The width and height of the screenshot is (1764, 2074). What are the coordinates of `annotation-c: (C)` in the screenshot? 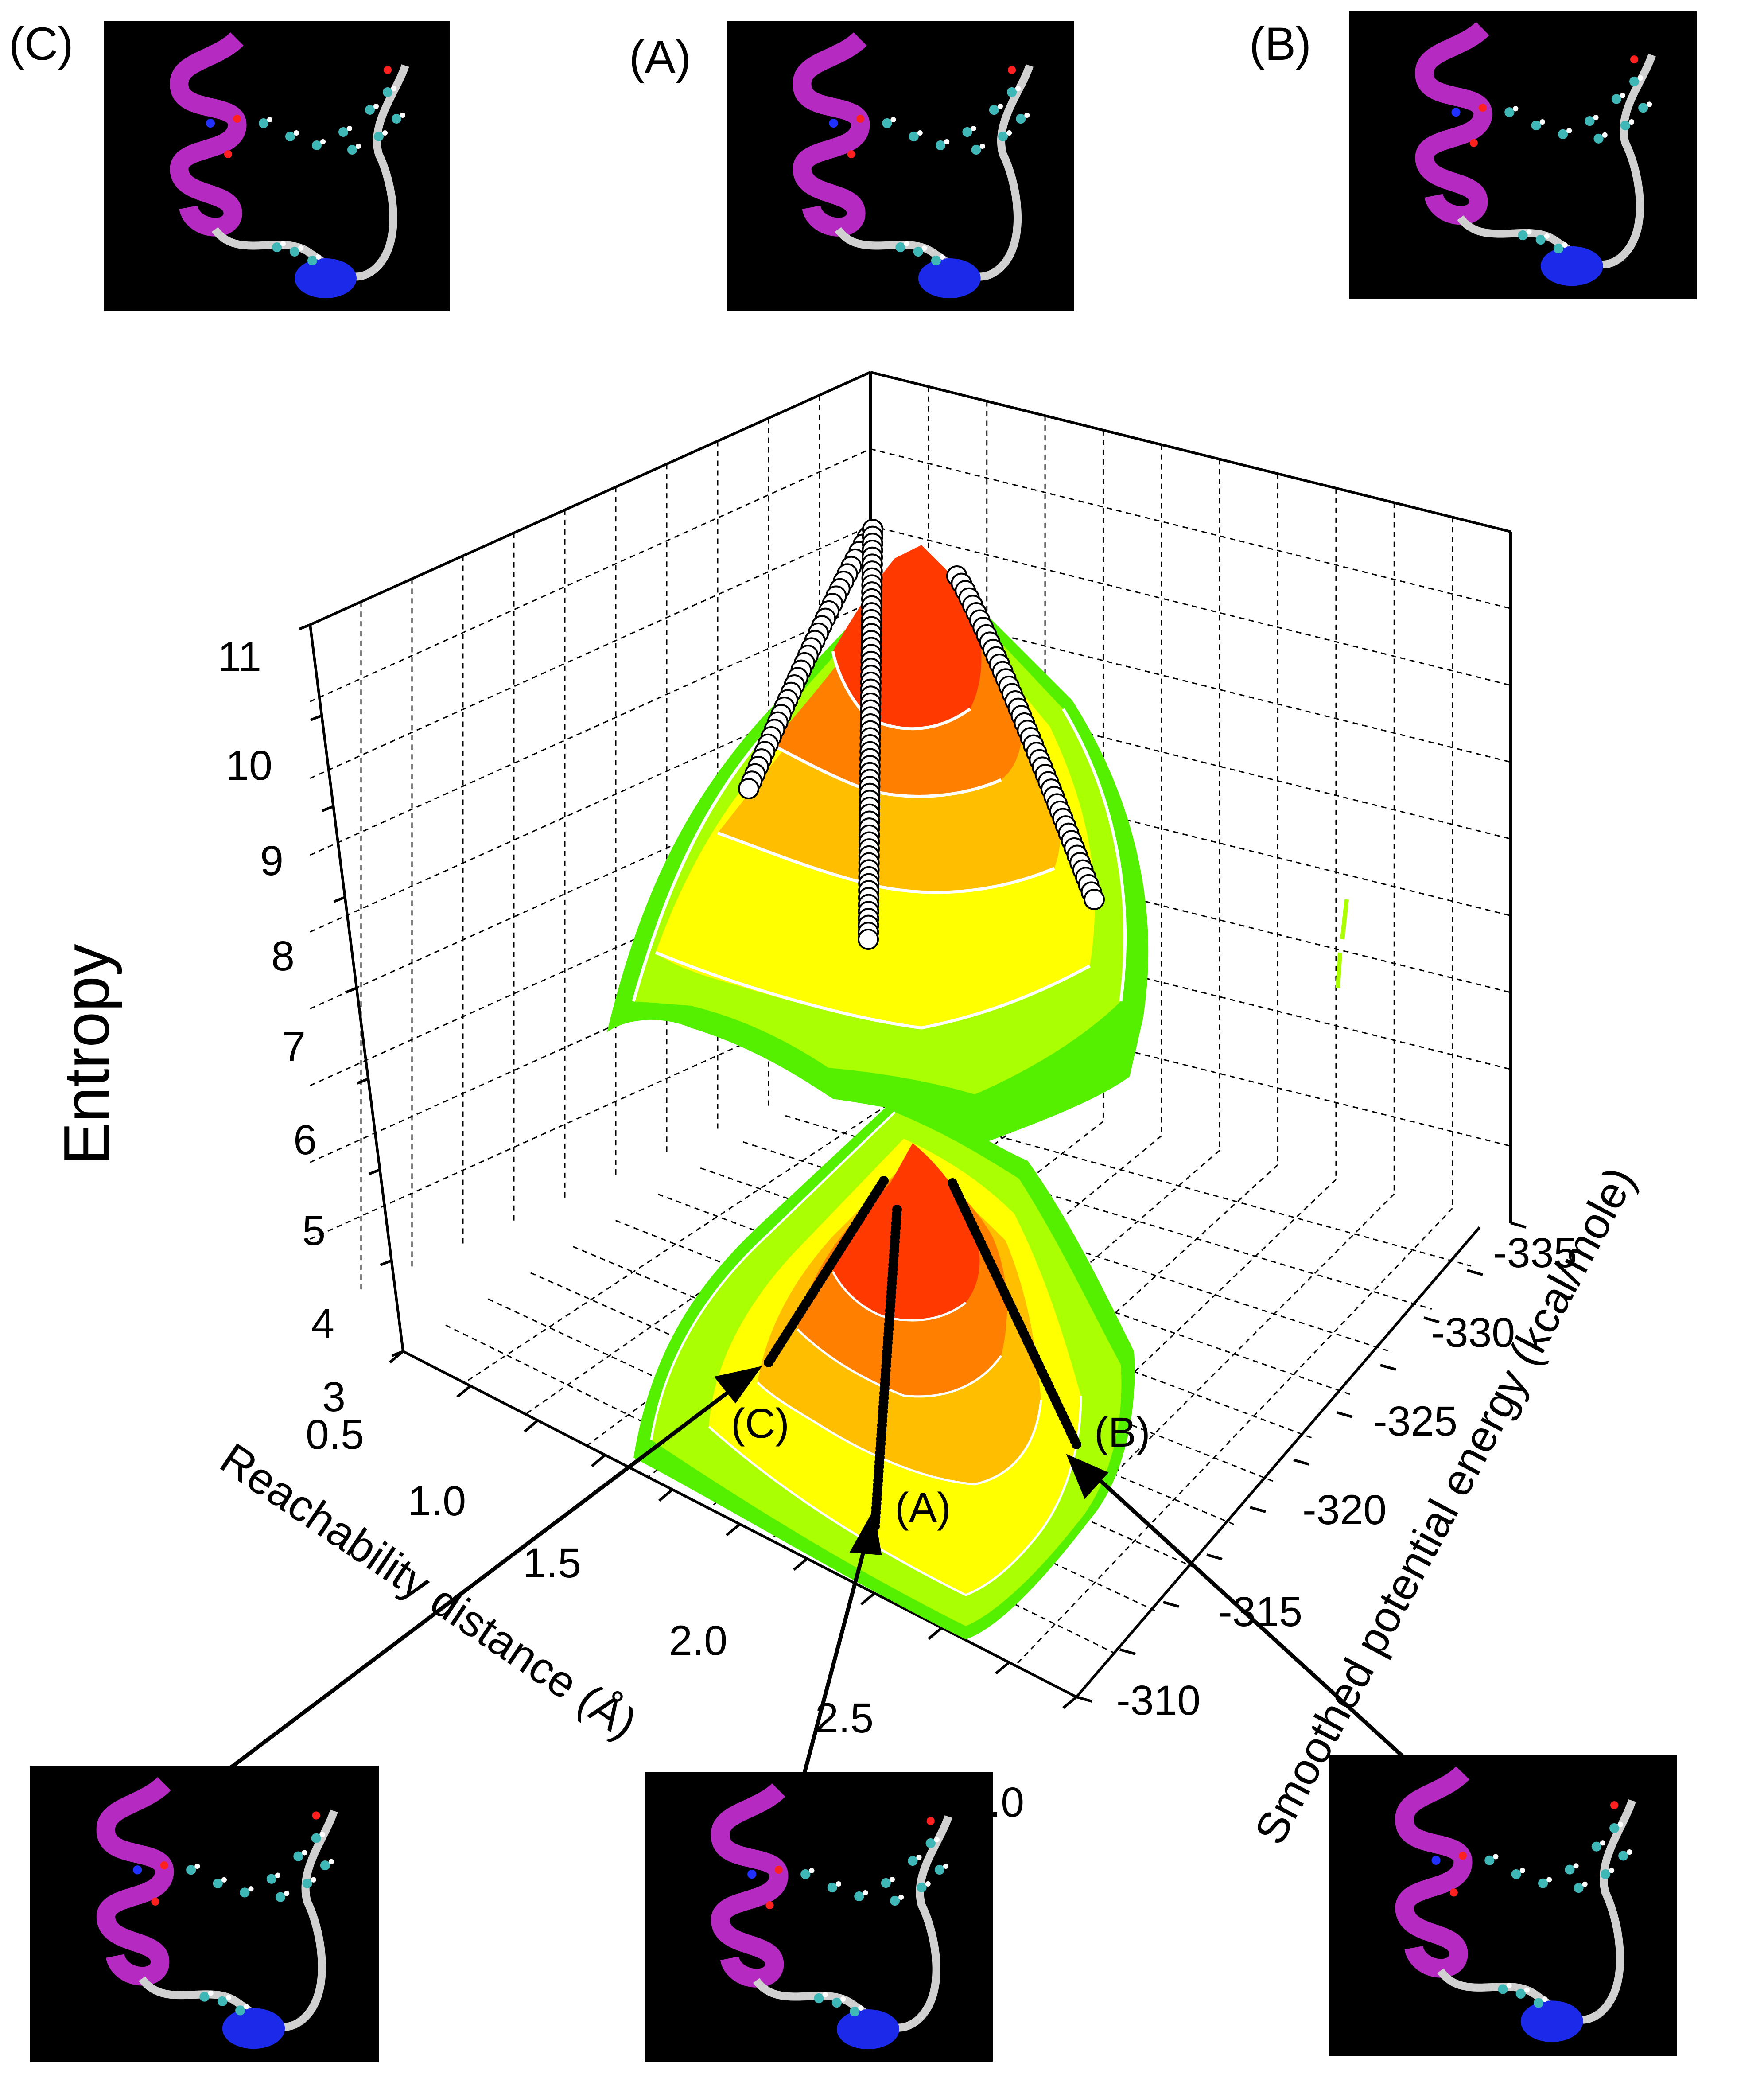 It's located at (760, 1423).